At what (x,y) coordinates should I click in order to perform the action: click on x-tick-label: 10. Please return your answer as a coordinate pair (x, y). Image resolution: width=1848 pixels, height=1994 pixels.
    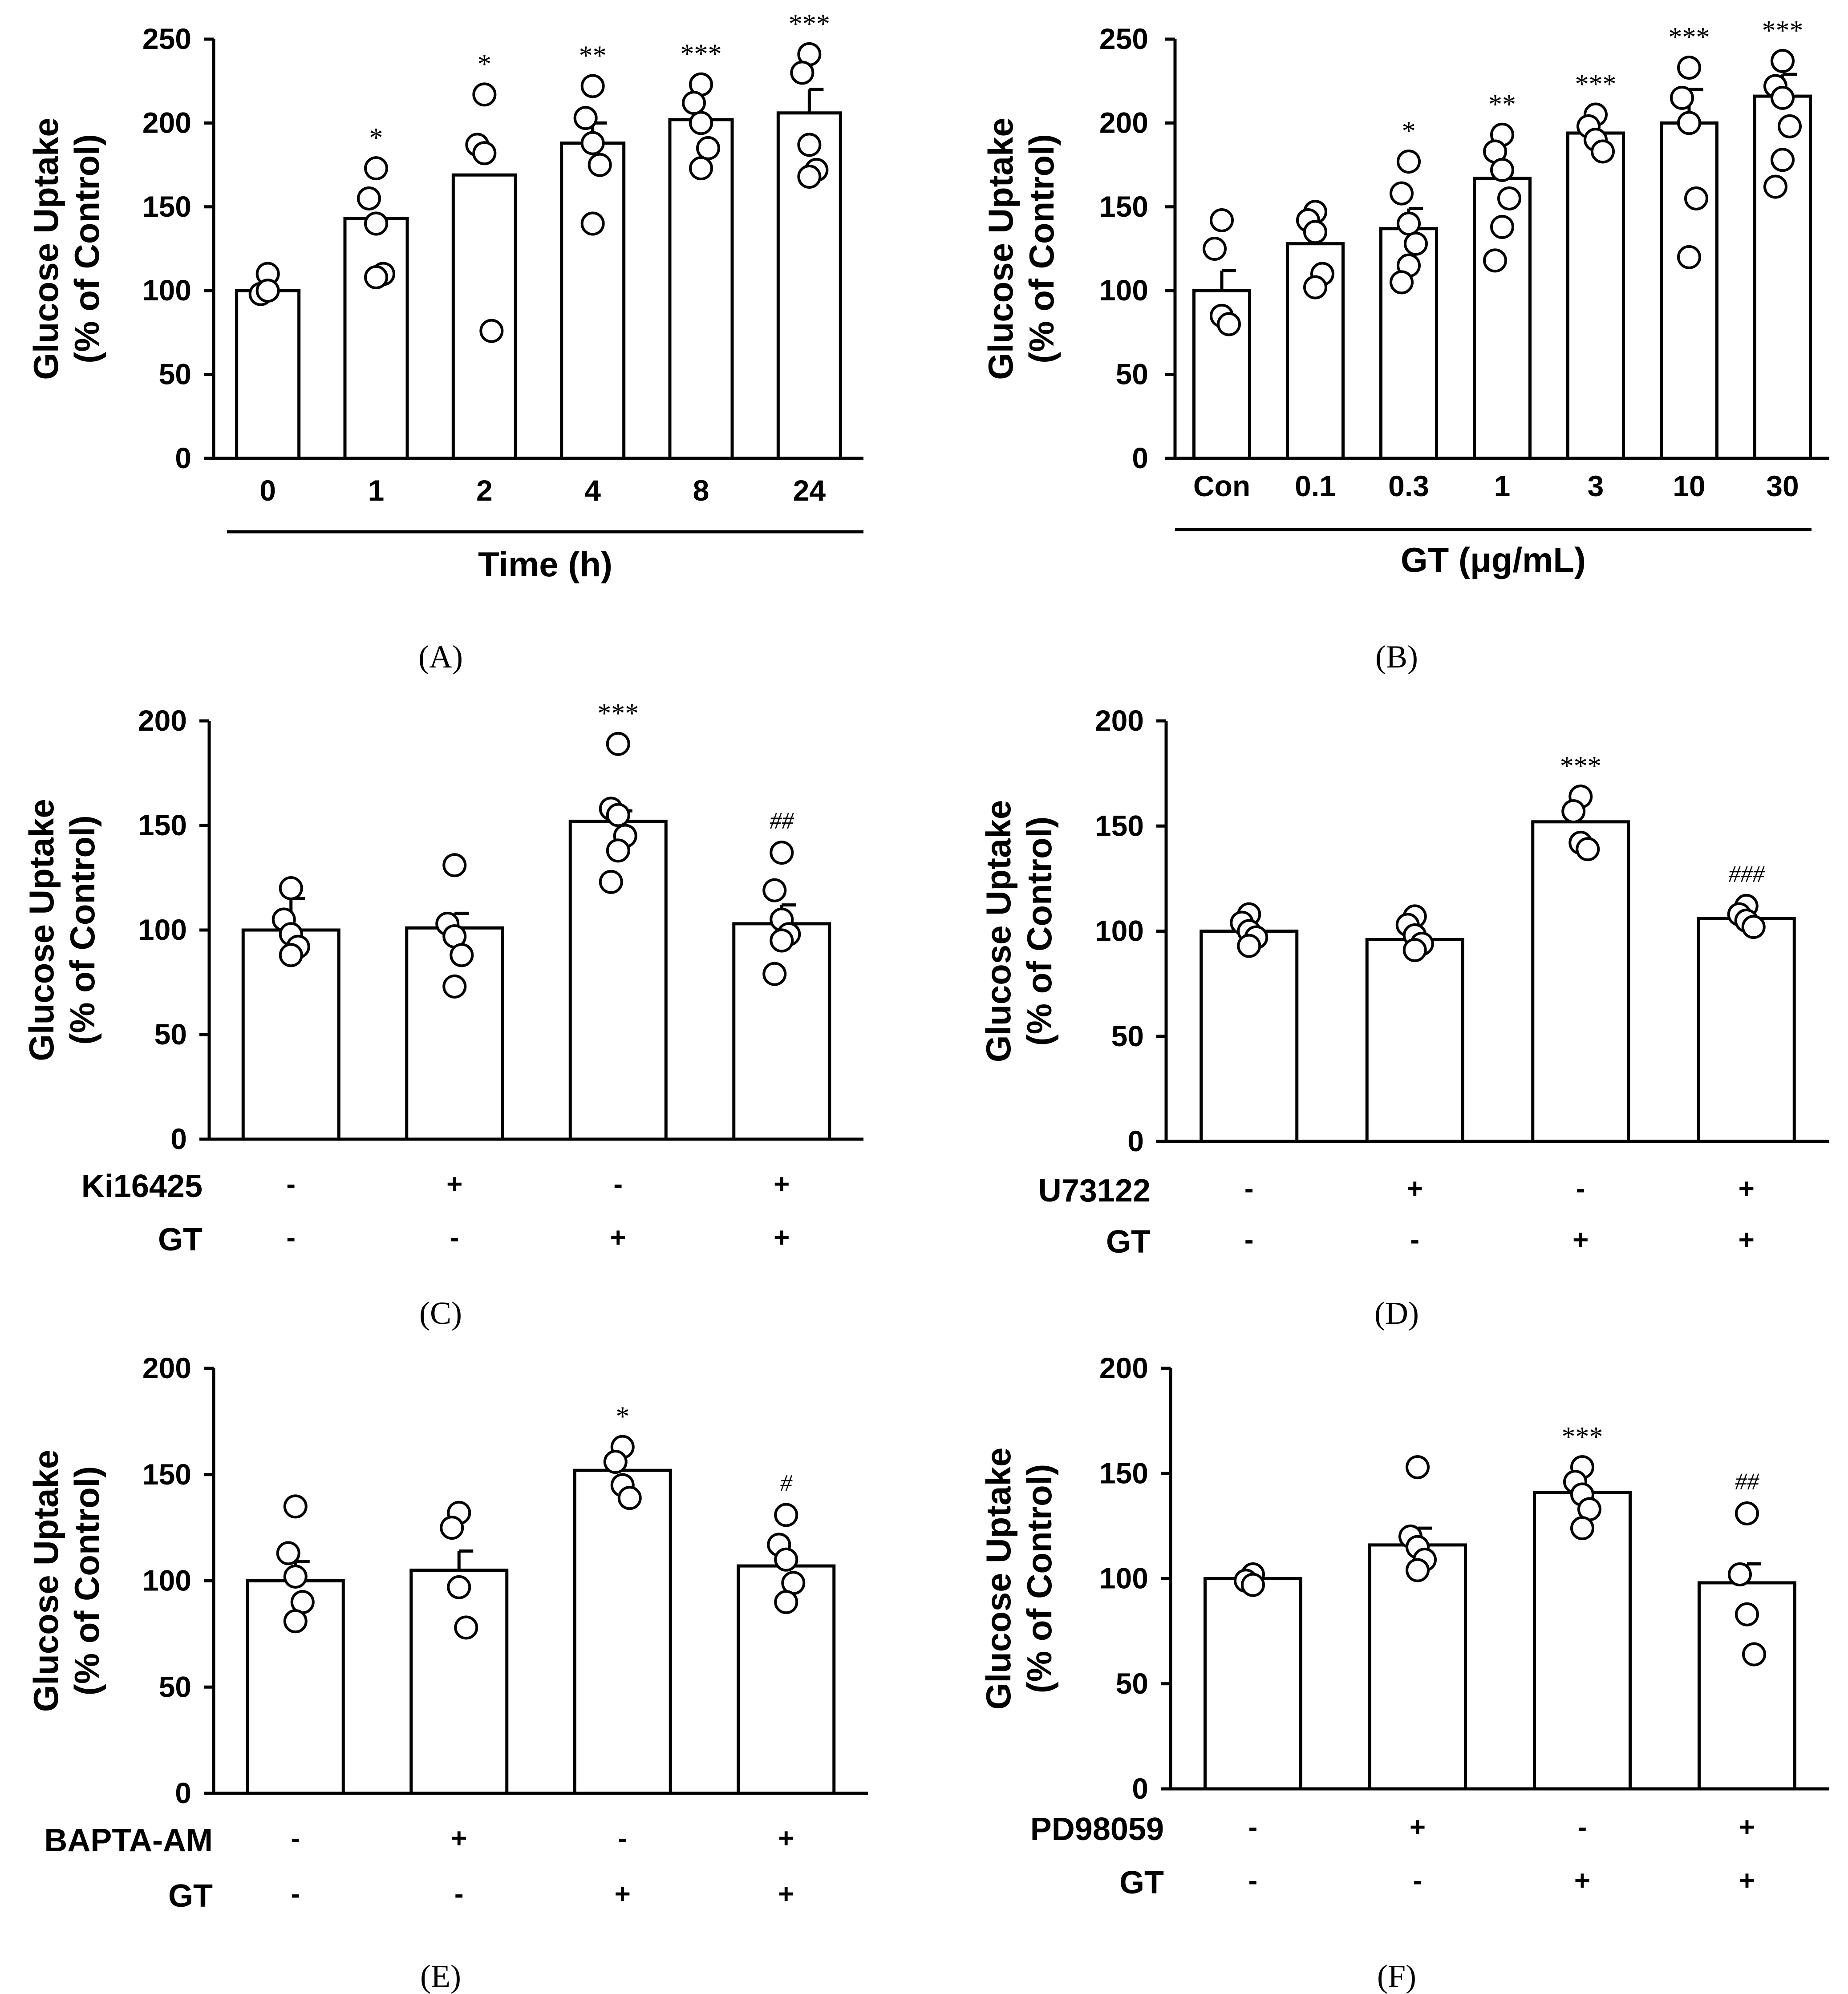
    Looking at the image, I should click on (1689, 485).